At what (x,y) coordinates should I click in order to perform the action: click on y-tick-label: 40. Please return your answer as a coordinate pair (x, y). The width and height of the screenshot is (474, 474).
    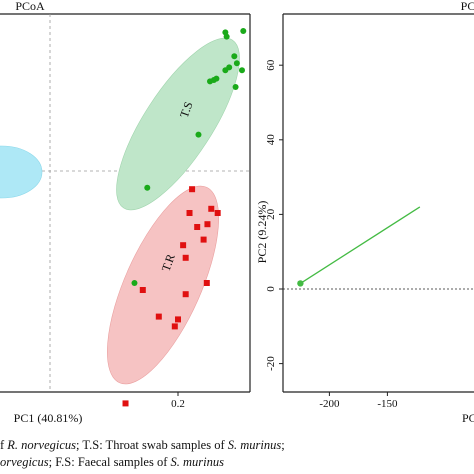
    Looking at the image, I should click on (271, 140).